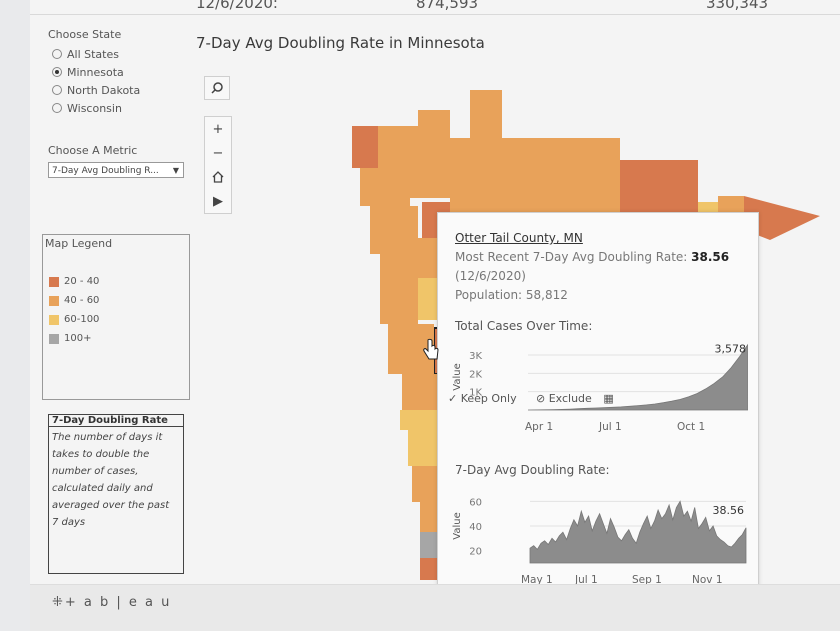 The image size is (840, 631). I want to click on search-icon, so click(217, 88).